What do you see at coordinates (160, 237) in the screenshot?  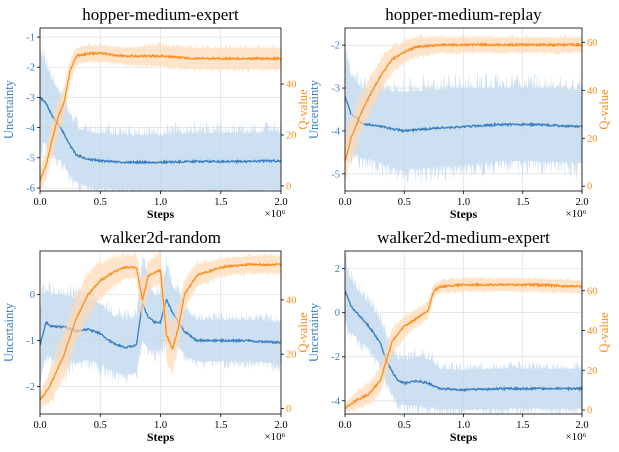 I see `chart-title: walker2d-random` at bounding box center [160, 237].